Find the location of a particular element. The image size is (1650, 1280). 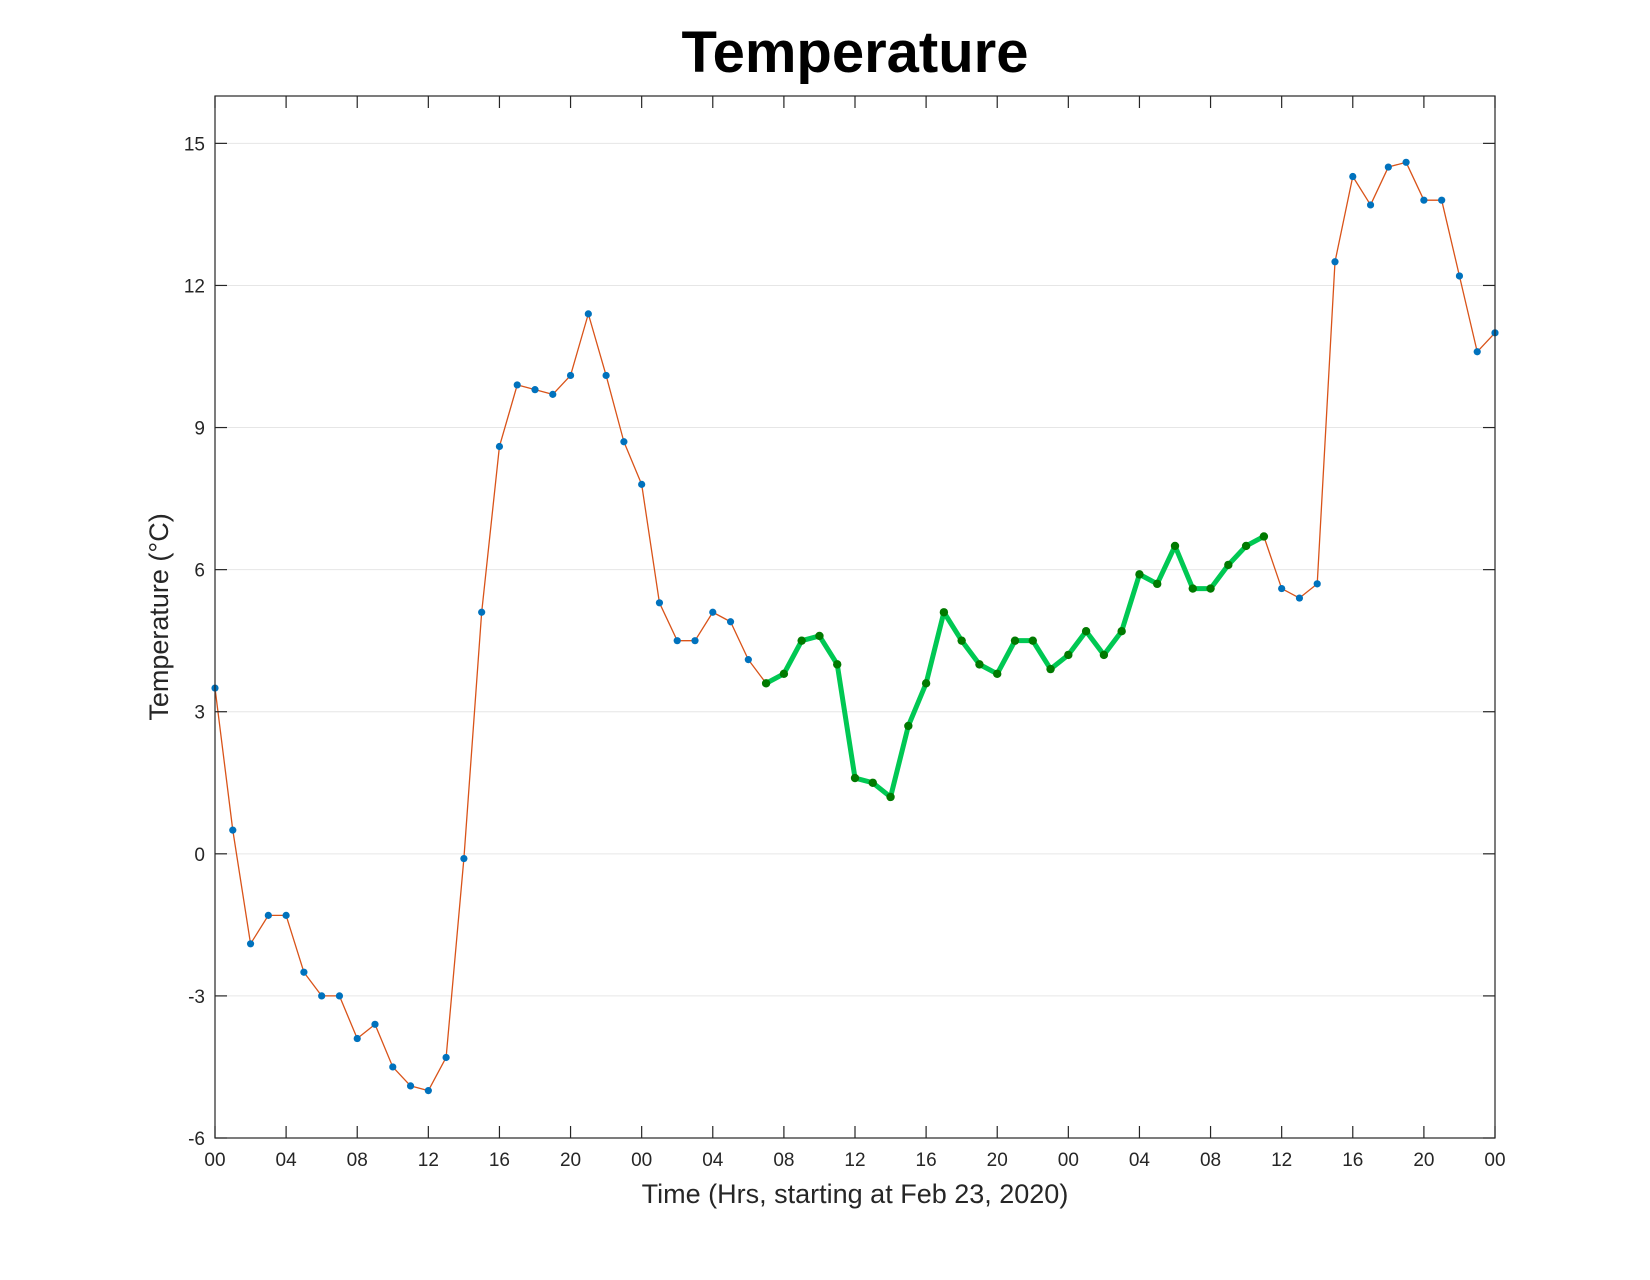

y-tick-label: 12 is located at coordinates (194, 286).